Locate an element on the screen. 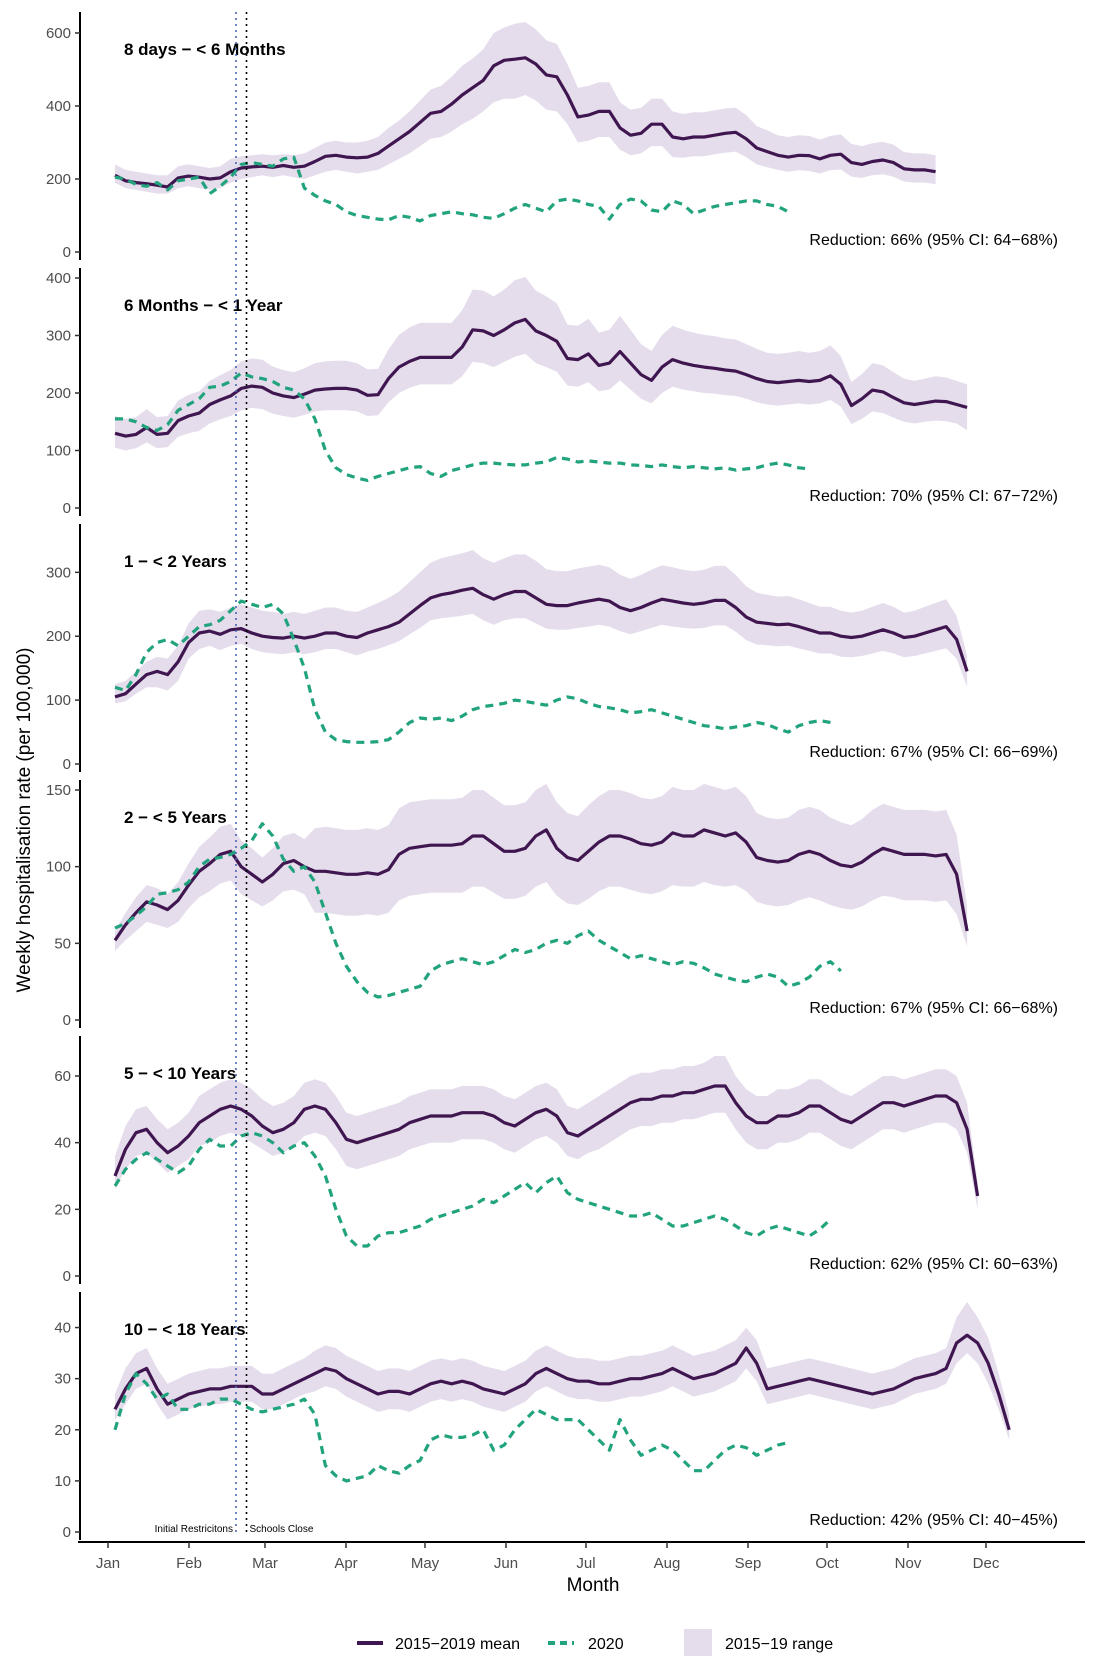 The height and width of the screenshot is (1661, 1100). reduction-label: Reduction: 62% (95% CI: 60−63%) is located at coordinates (933, 1264).